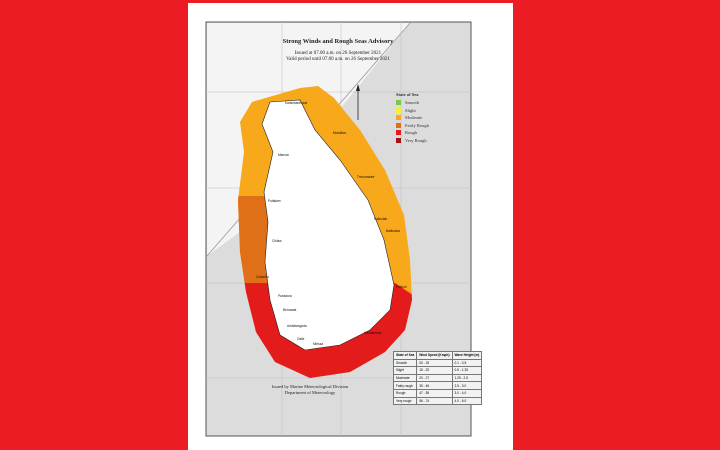 The width and height of the screenshot is (720, 450). What do you see at coordinates (358, 102) in the screenshot?
I see `north-arrow-icon` at bounding box center [358, 102].